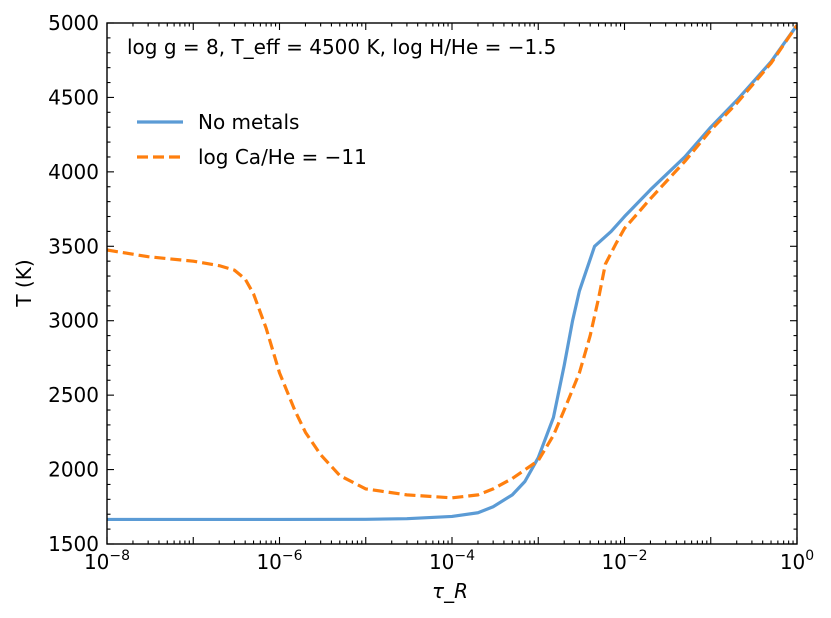 The width and height of the screenshot is (831, 618). I want to click on legend-label-log-ca-he: log Ca/He = −11, so click(282, 157).